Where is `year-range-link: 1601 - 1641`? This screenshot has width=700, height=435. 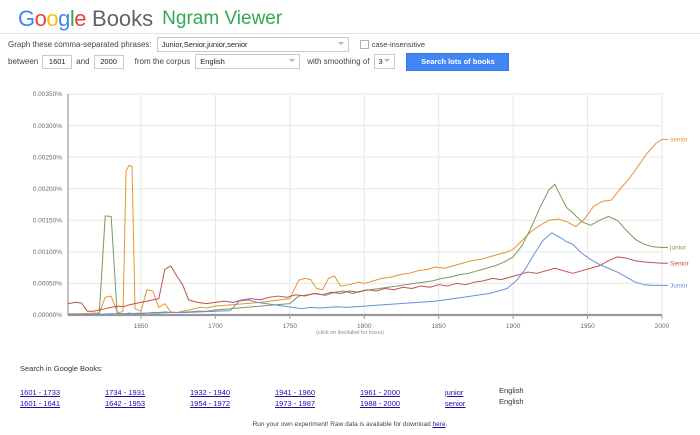
year-range-link: 1601 - 1641 is located at coordinates (40, 403).